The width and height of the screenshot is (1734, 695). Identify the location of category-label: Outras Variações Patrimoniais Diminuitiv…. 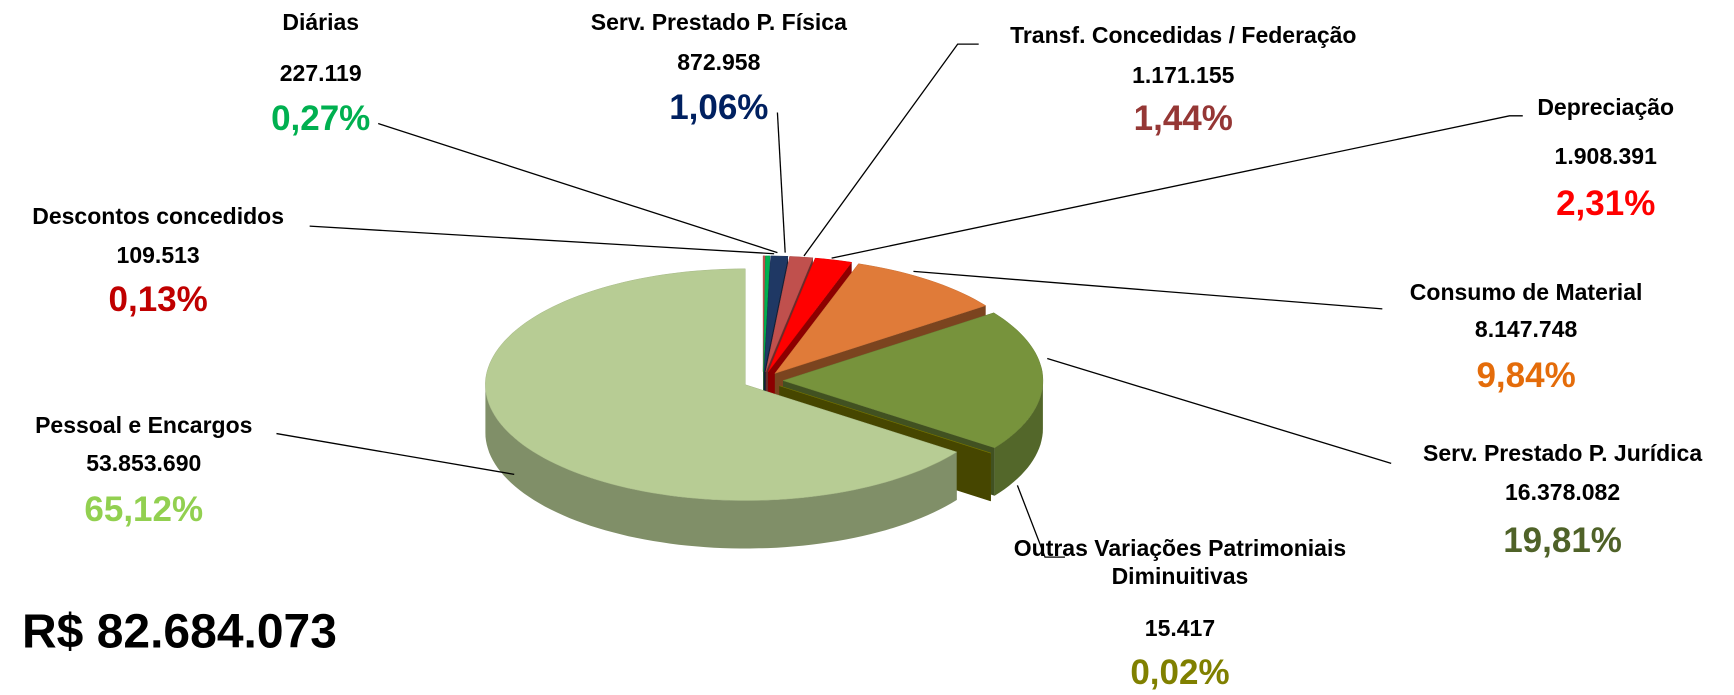
(1180, 562).